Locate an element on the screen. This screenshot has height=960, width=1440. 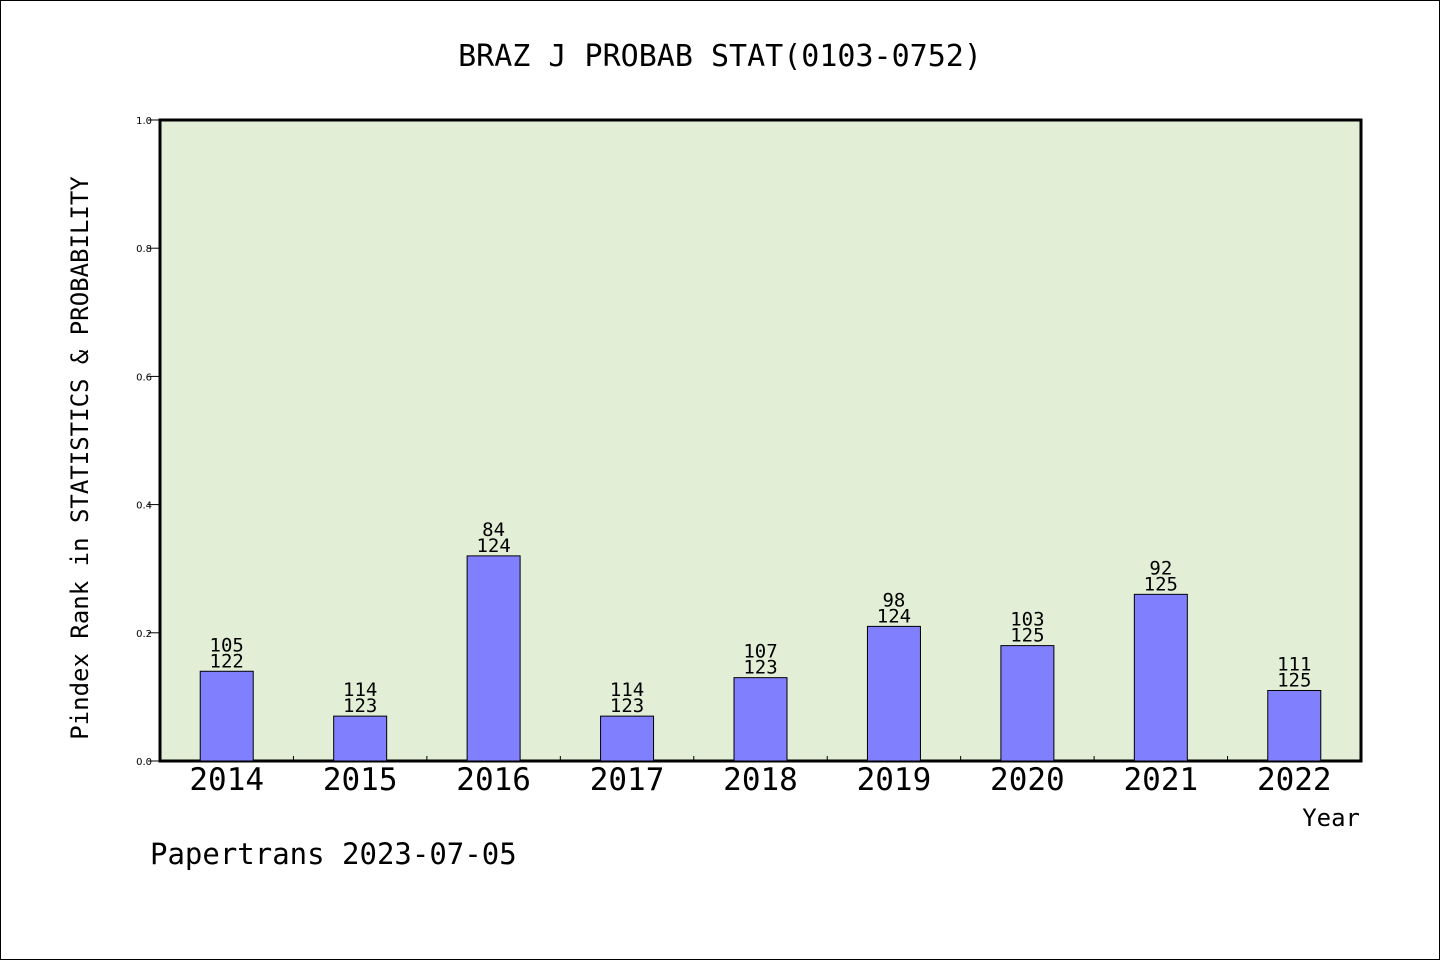
y-tick-label: 0.4 is located at coordinates (144, 506).